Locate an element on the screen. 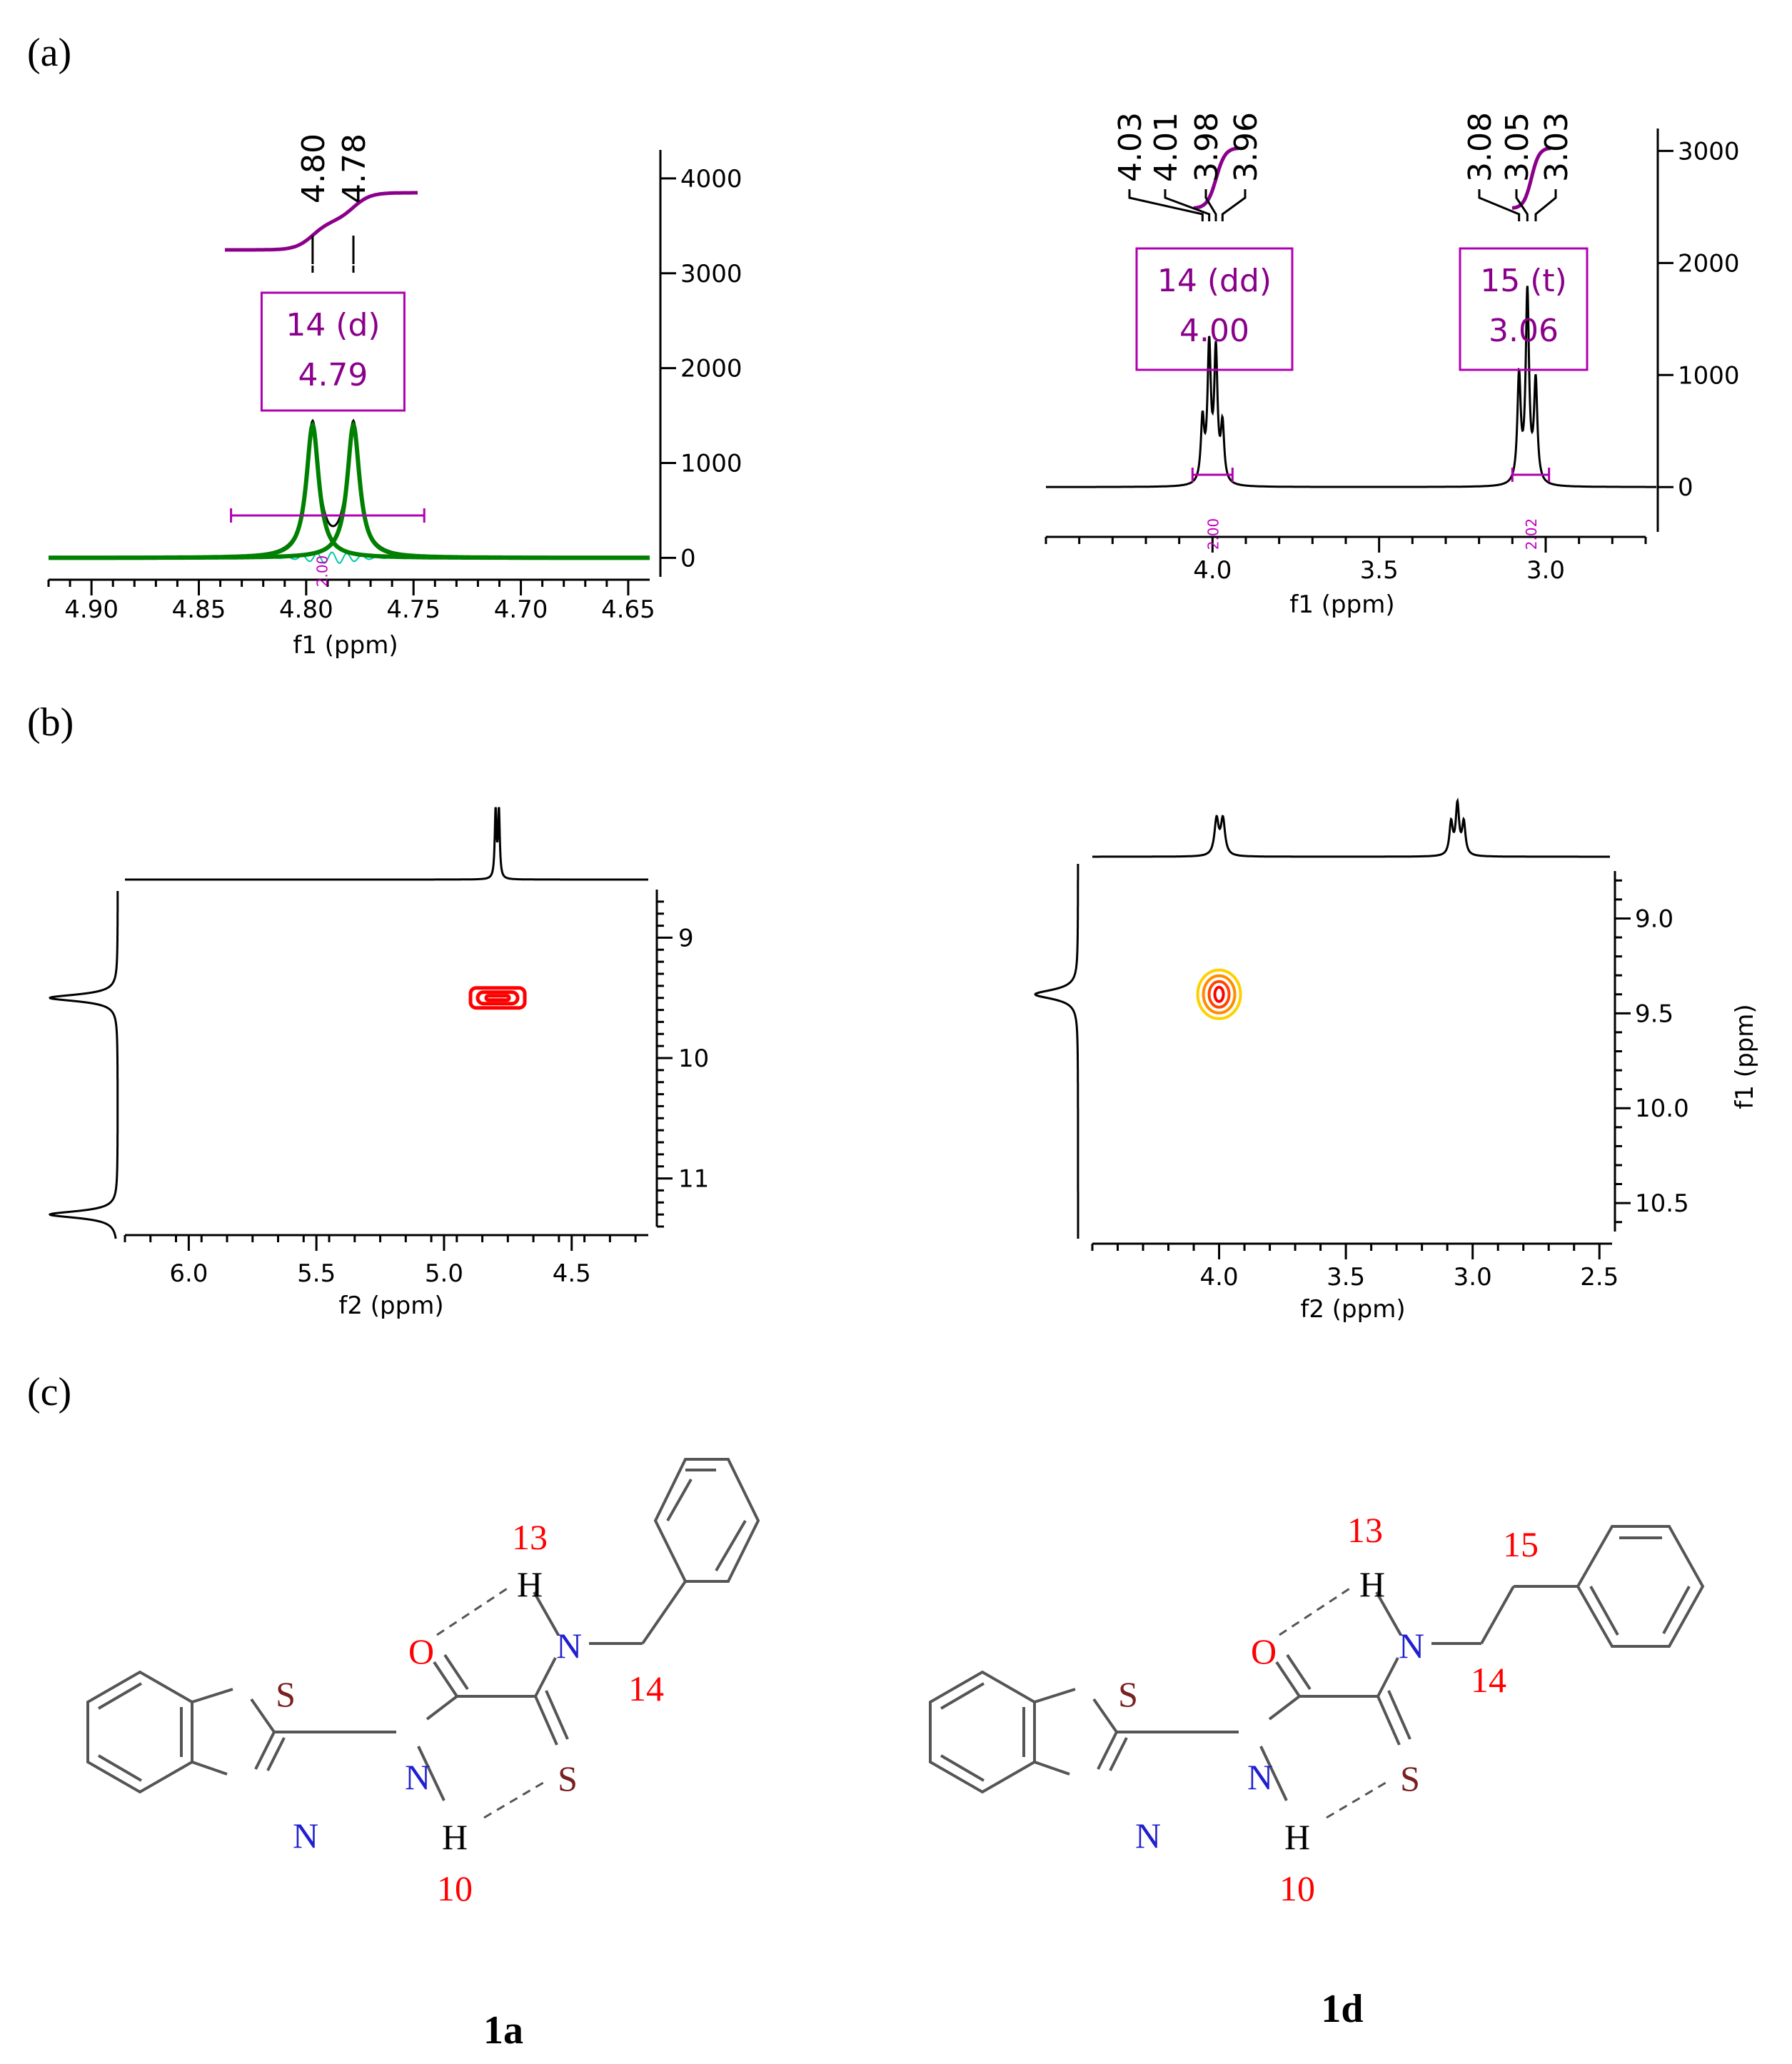 The width and height of the screenshot is (1792, 2064). x-tick-label: 4.0 is located at coordinates (1219, 1277).